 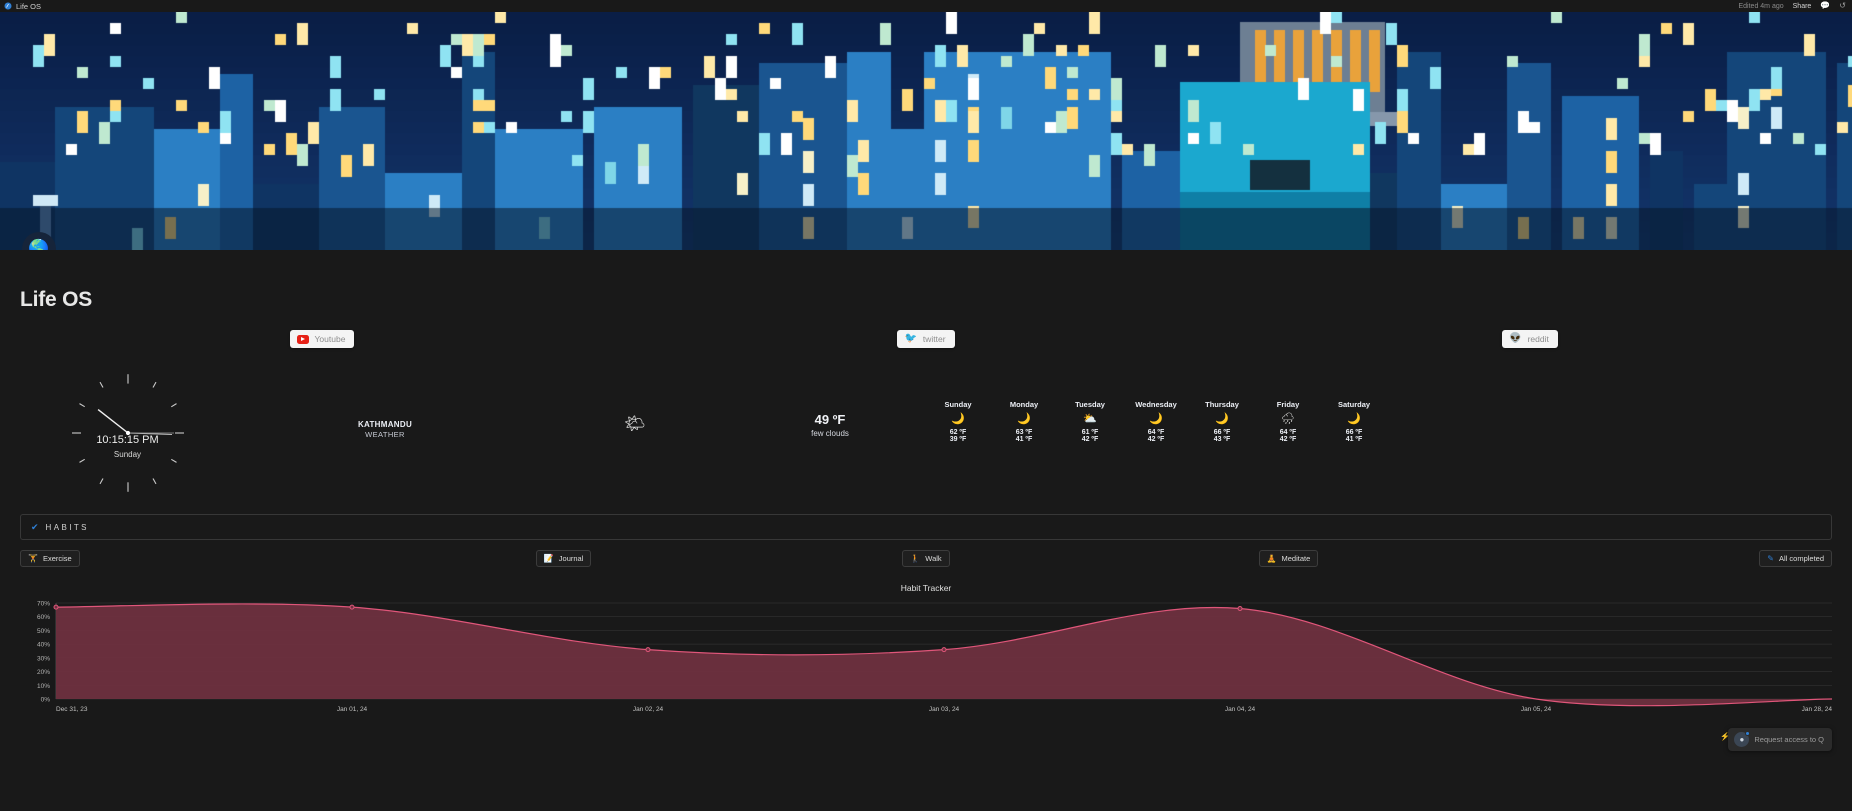 What do you see at coordinates (915, 558) in the screenshot?
I see `walking-icon: 🚶` at bounding box center [915, 558].